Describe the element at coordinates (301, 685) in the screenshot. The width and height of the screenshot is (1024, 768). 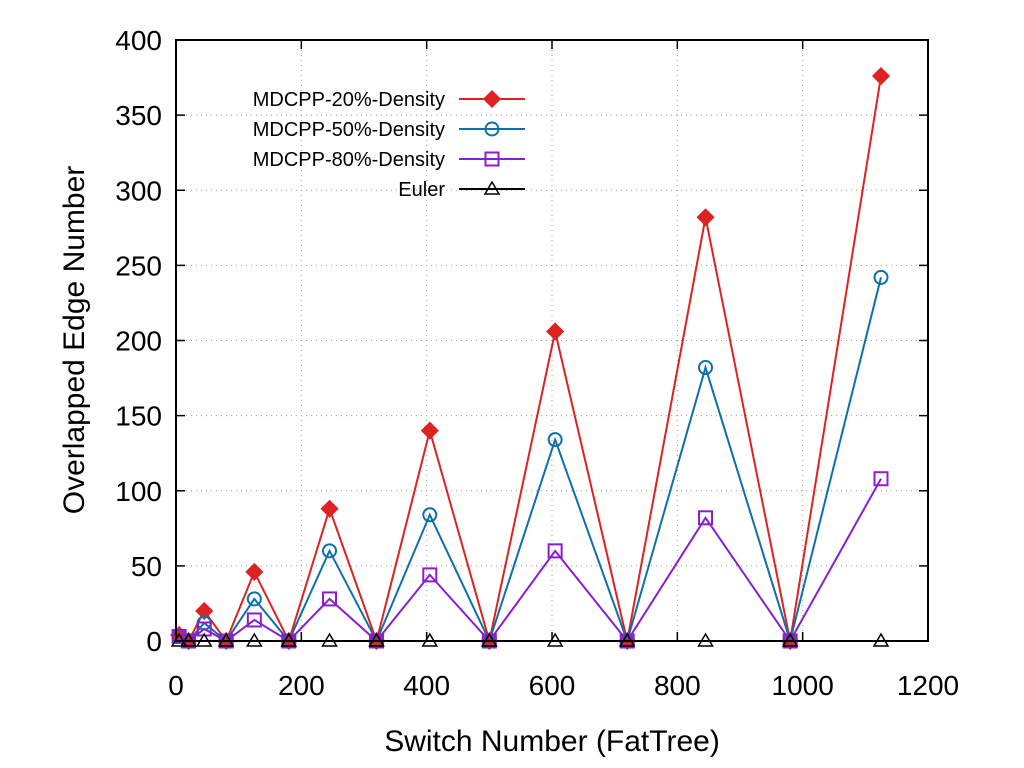
I see `x-tick-label: 200` at that location.